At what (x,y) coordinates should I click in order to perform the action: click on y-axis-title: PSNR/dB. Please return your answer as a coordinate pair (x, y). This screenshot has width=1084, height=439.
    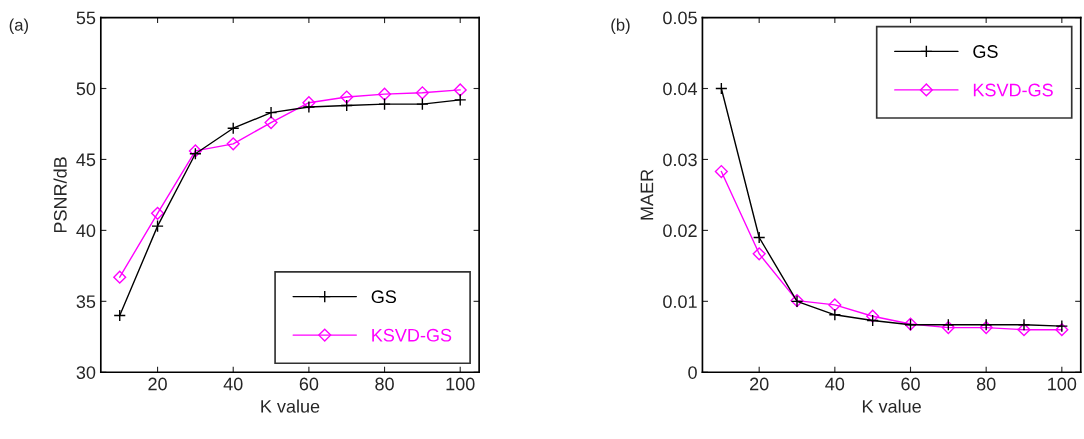
    Looking at the image, I should click on (60, 195).